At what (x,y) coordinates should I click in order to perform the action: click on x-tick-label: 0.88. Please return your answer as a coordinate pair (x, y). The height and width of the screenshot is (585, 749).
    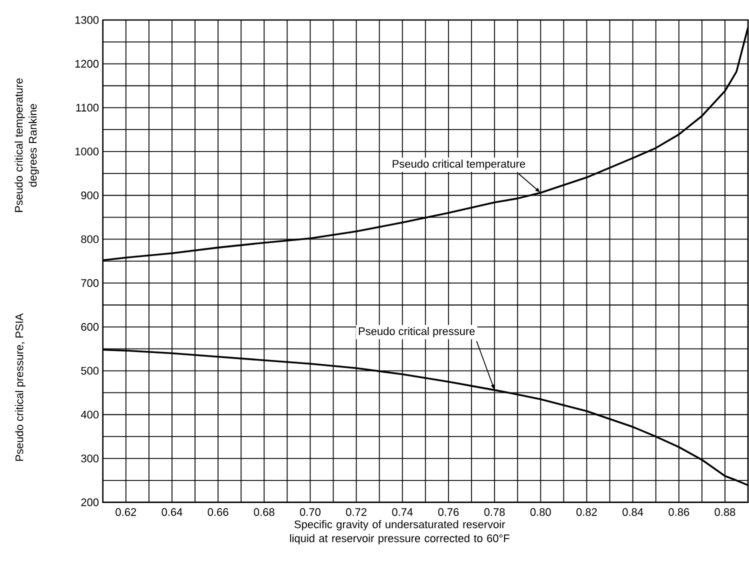
    Looking at the image, I should click on (725, 512).